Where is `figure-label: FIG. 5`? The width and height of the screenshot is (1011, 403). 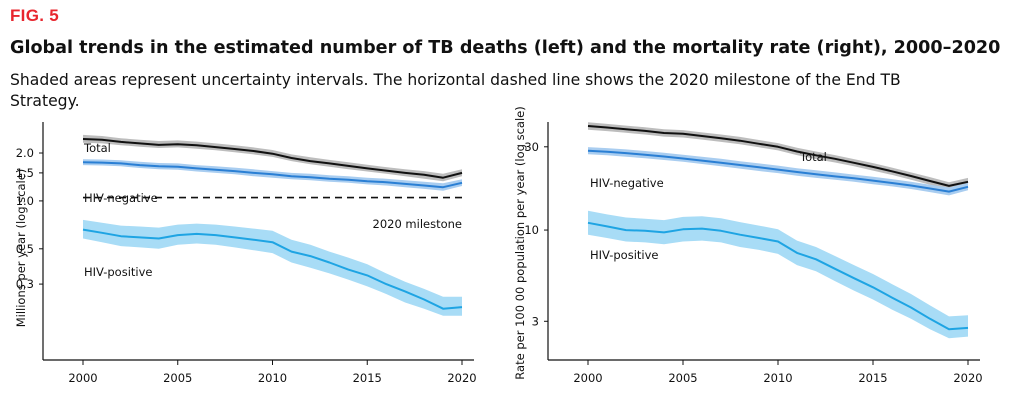
figure-label: FIG. 5 is located at coordinates (35, 15).